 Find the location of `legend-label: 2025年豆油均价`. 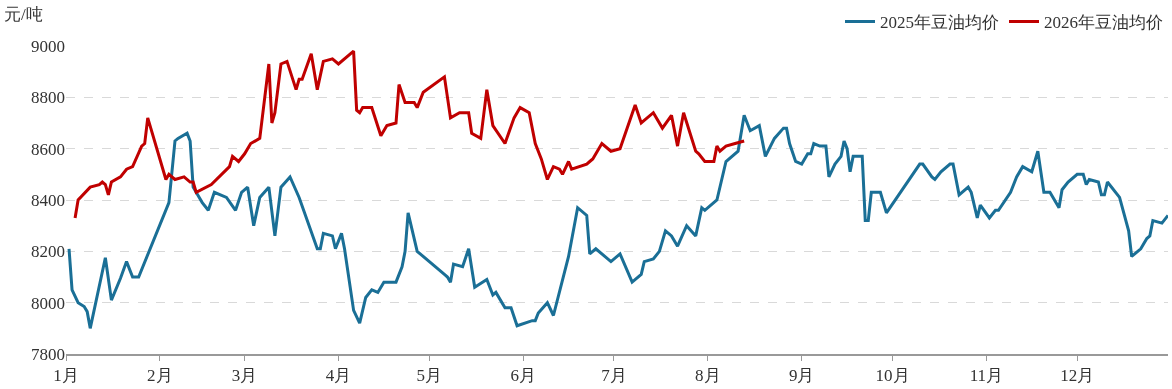

legend-label: 2025年豆油均价 is located at coordinates (939, 23).